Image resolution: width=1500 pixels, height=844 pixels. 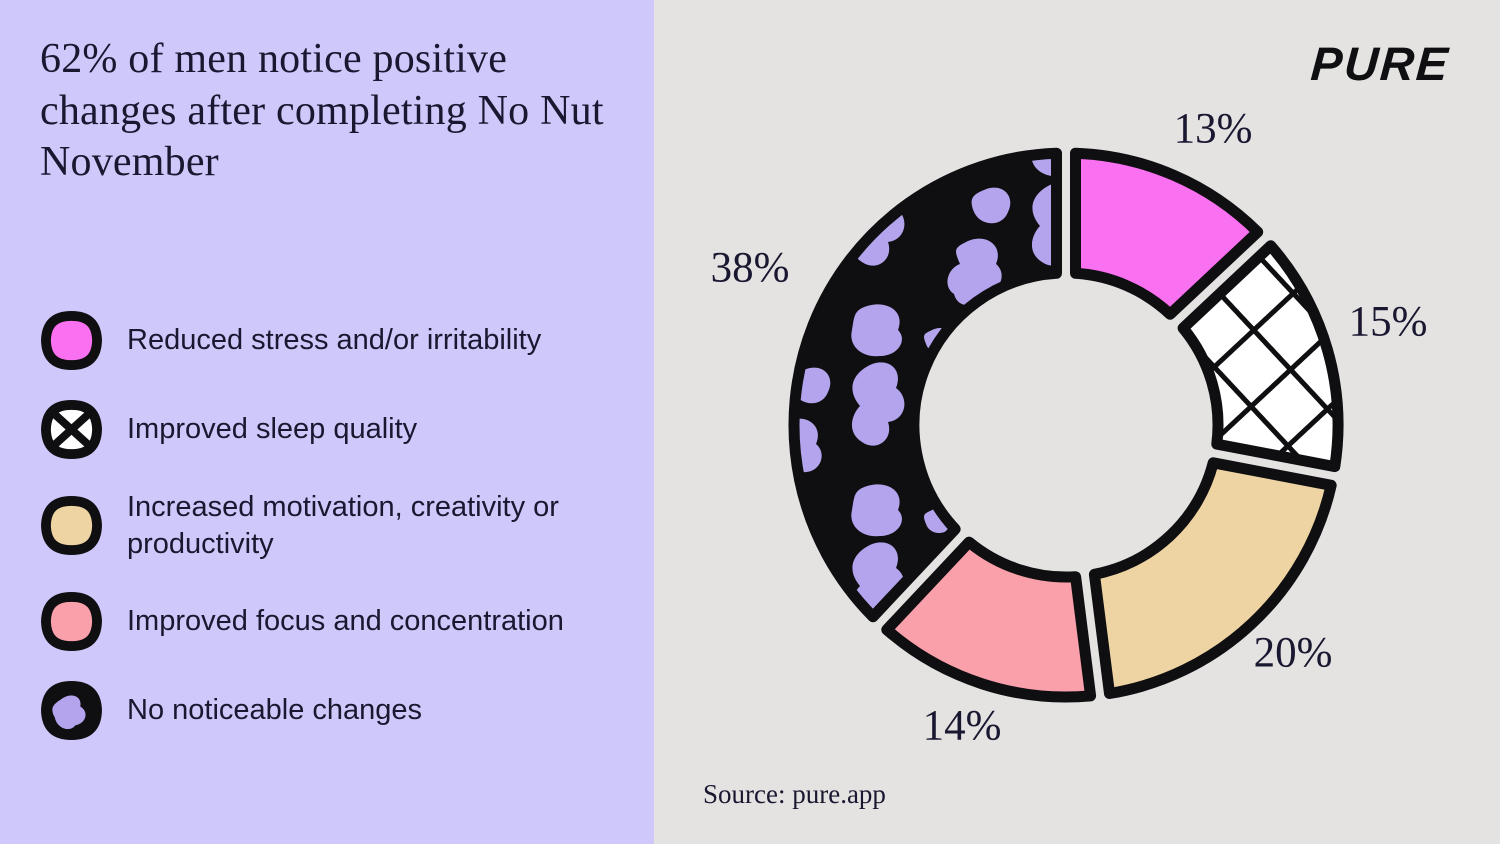 What do you see at coordinates (345, 621) in the screenshot?
I see `legend-item-label: Improved focus and concentration` at bounding box center [345, 621].